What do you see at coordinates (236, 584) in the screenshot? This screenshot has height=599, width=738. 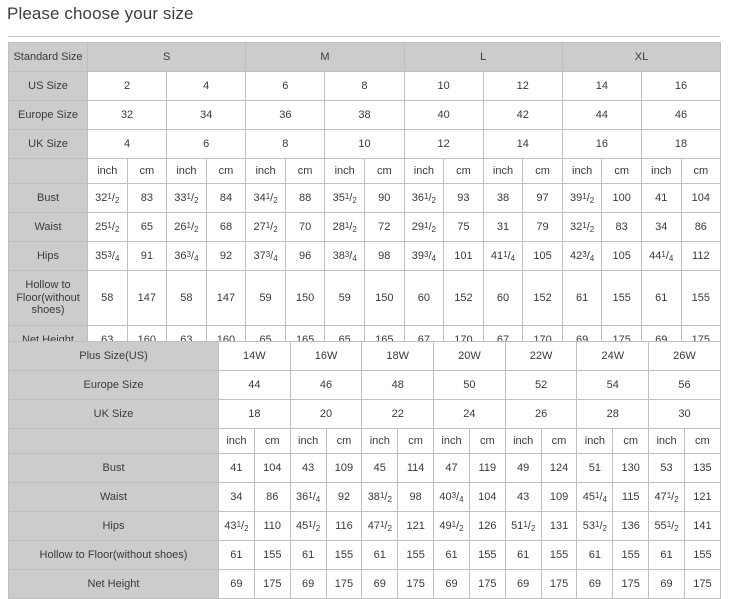 I see `net-height-value-0: 69` at bounding box center [236, 584].